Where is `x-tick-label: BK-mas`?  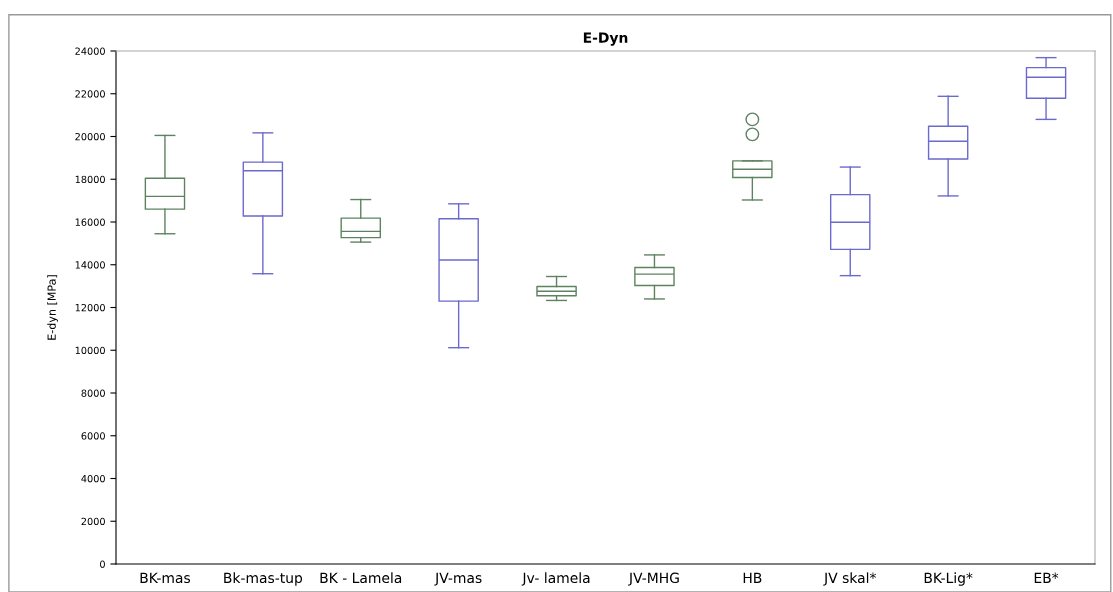 x-tick-label: BK-mas is located at coordinates (165, 578).